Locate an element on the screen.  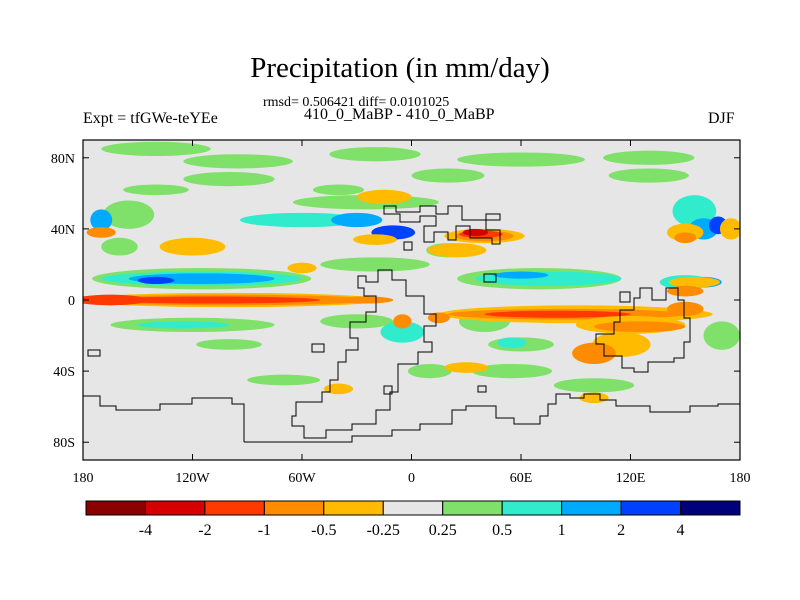
stats-line: rmsd= 0.506421 diff= 0.0101025 is located at coordinates (356, 102).